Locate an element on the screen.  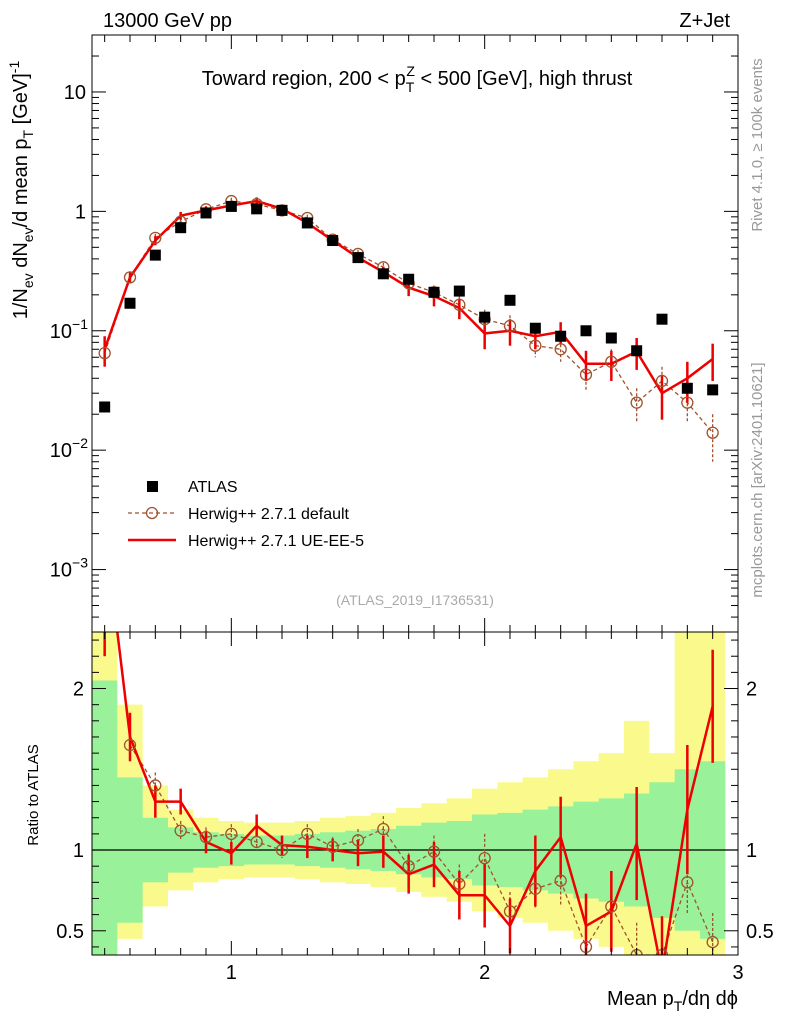
legend-default-marker is located at coordinates (152, 513).